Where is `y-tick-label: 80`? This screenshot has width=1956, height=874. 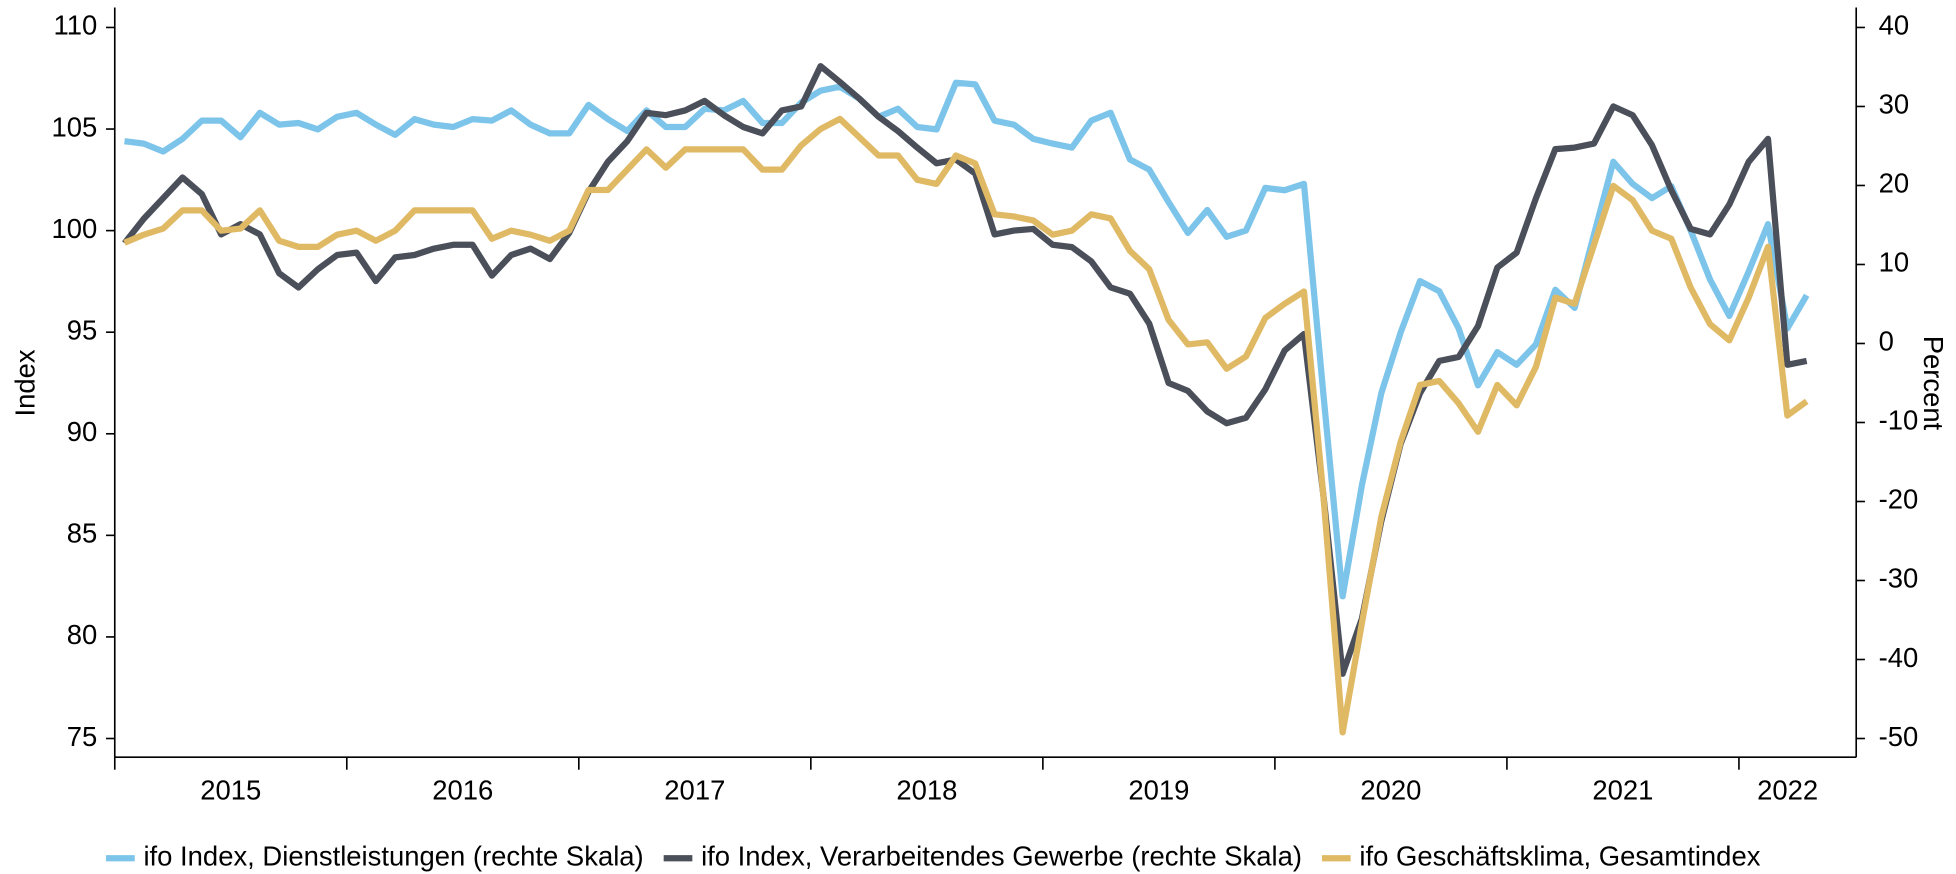 y-tick-label: 80 is located at coordinates (82, 634).